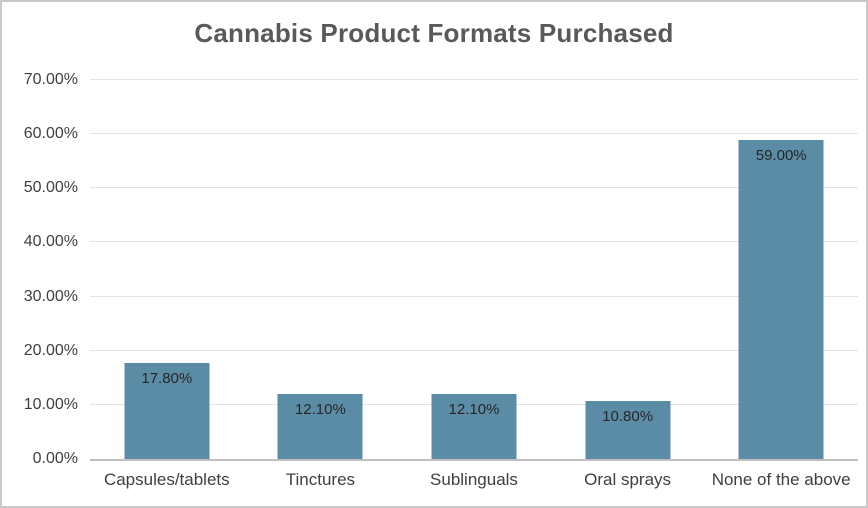 This screenshot has height=508, width=868. What do you see at coordinates (781, 479) in the screenshot?
I see `x-category-label: None of the above` at bounding box center [781, 479].